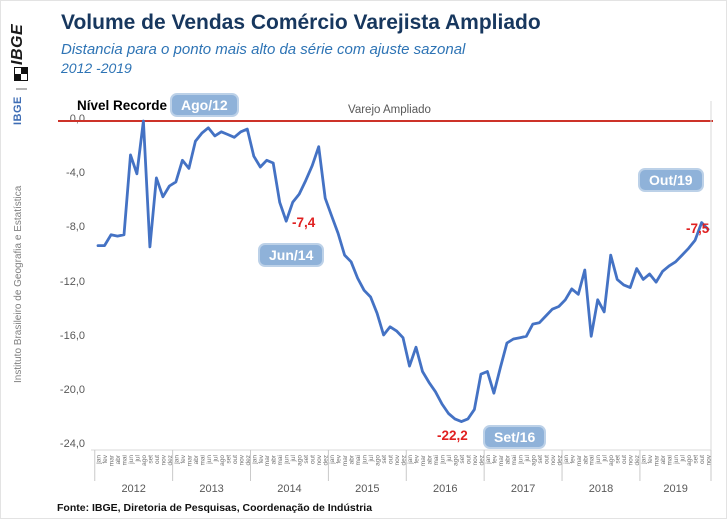  What do you see at coordinates (675, 489) in the screenshot?
I see `svg-text: 2019` at bounding box center [675, 489].